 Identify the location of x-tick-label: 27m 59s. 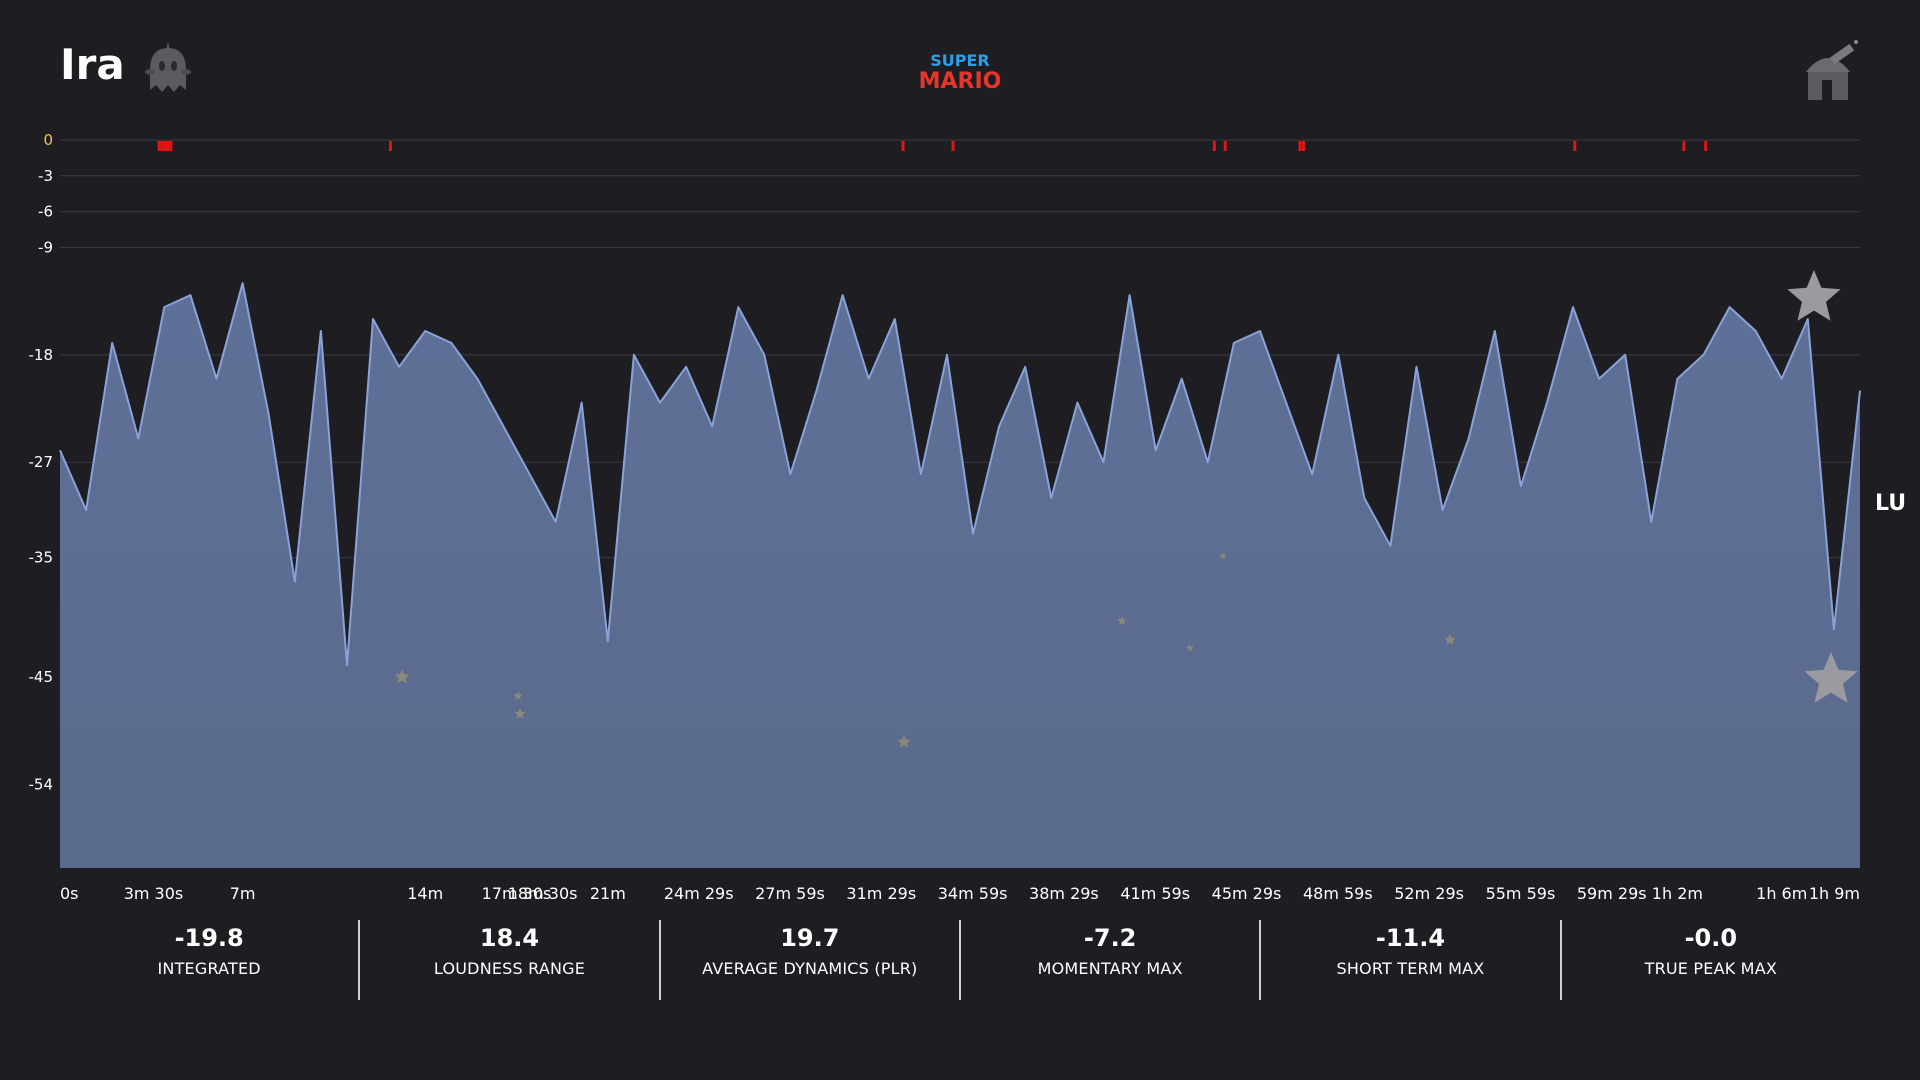
(790, 893).